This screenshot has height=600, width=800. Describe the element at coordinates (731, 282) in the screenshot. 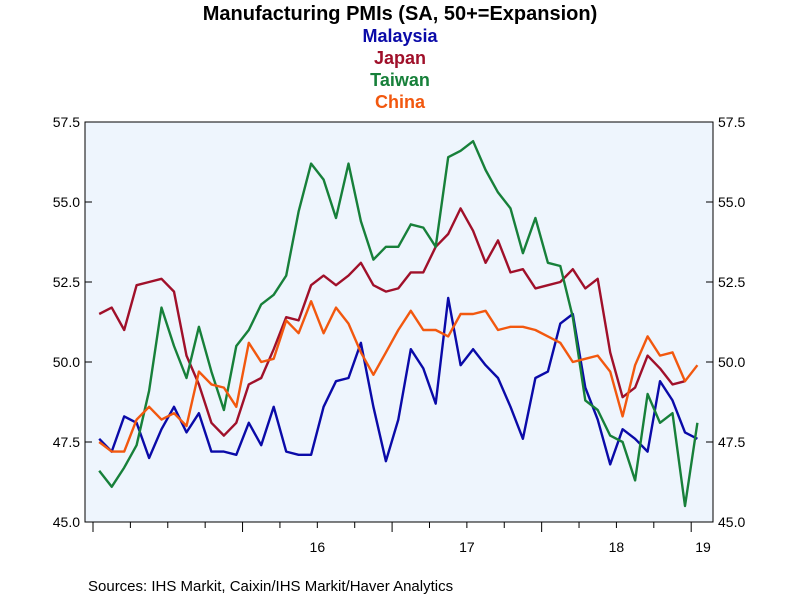

I see `y-tick-label-right: 52.5` at that location.